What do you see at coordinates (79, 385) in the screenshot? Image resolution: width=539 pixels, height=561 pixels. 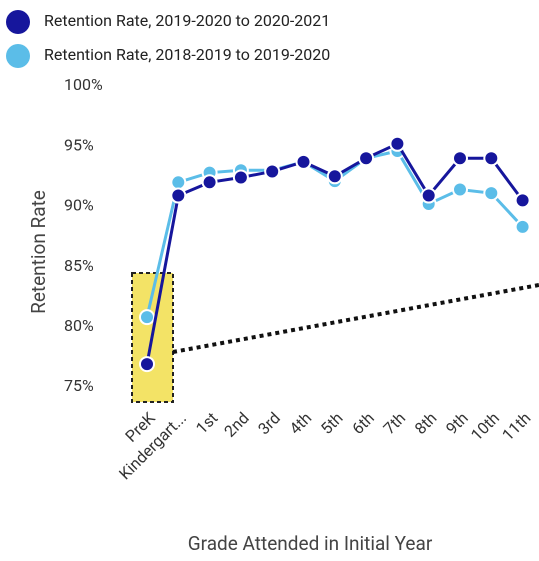 I see `y-tick-label: 75%` at bounding box center [79, 385].